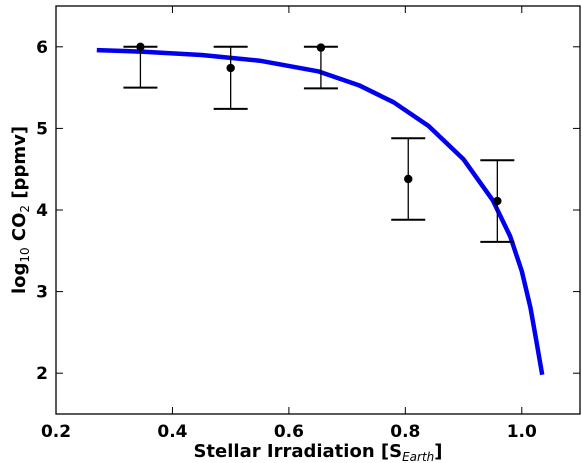  I want to click on x-tick-label: 1.0, so click(522, 432).